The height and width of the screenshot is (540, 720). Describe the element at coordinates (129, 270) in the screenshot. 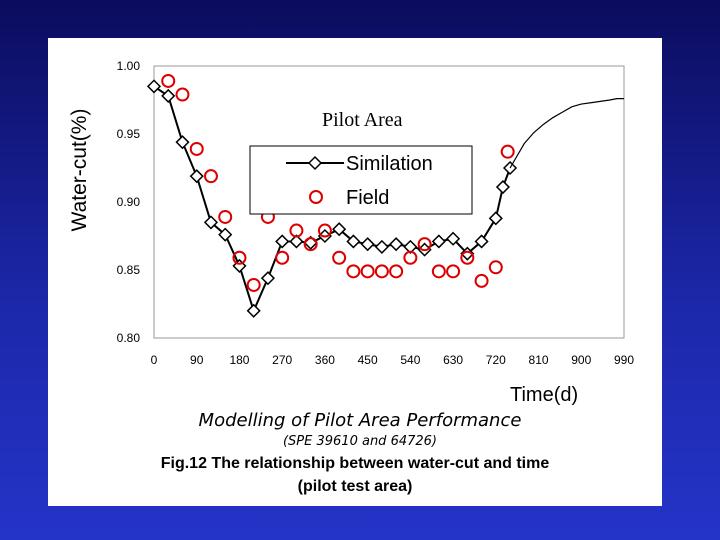

I see `y-tick-label: 0.85` at that location.